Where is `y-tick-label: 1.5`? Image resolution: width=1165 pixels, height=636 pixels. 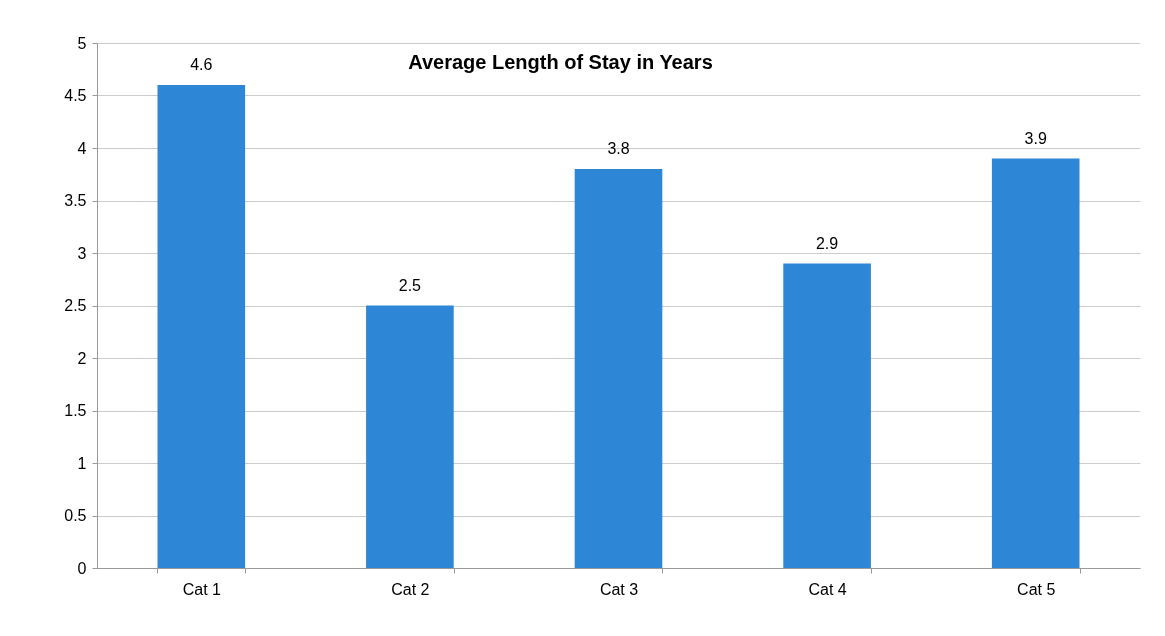
y-tick-label: 1.5 is located at coordinates (75, 410).